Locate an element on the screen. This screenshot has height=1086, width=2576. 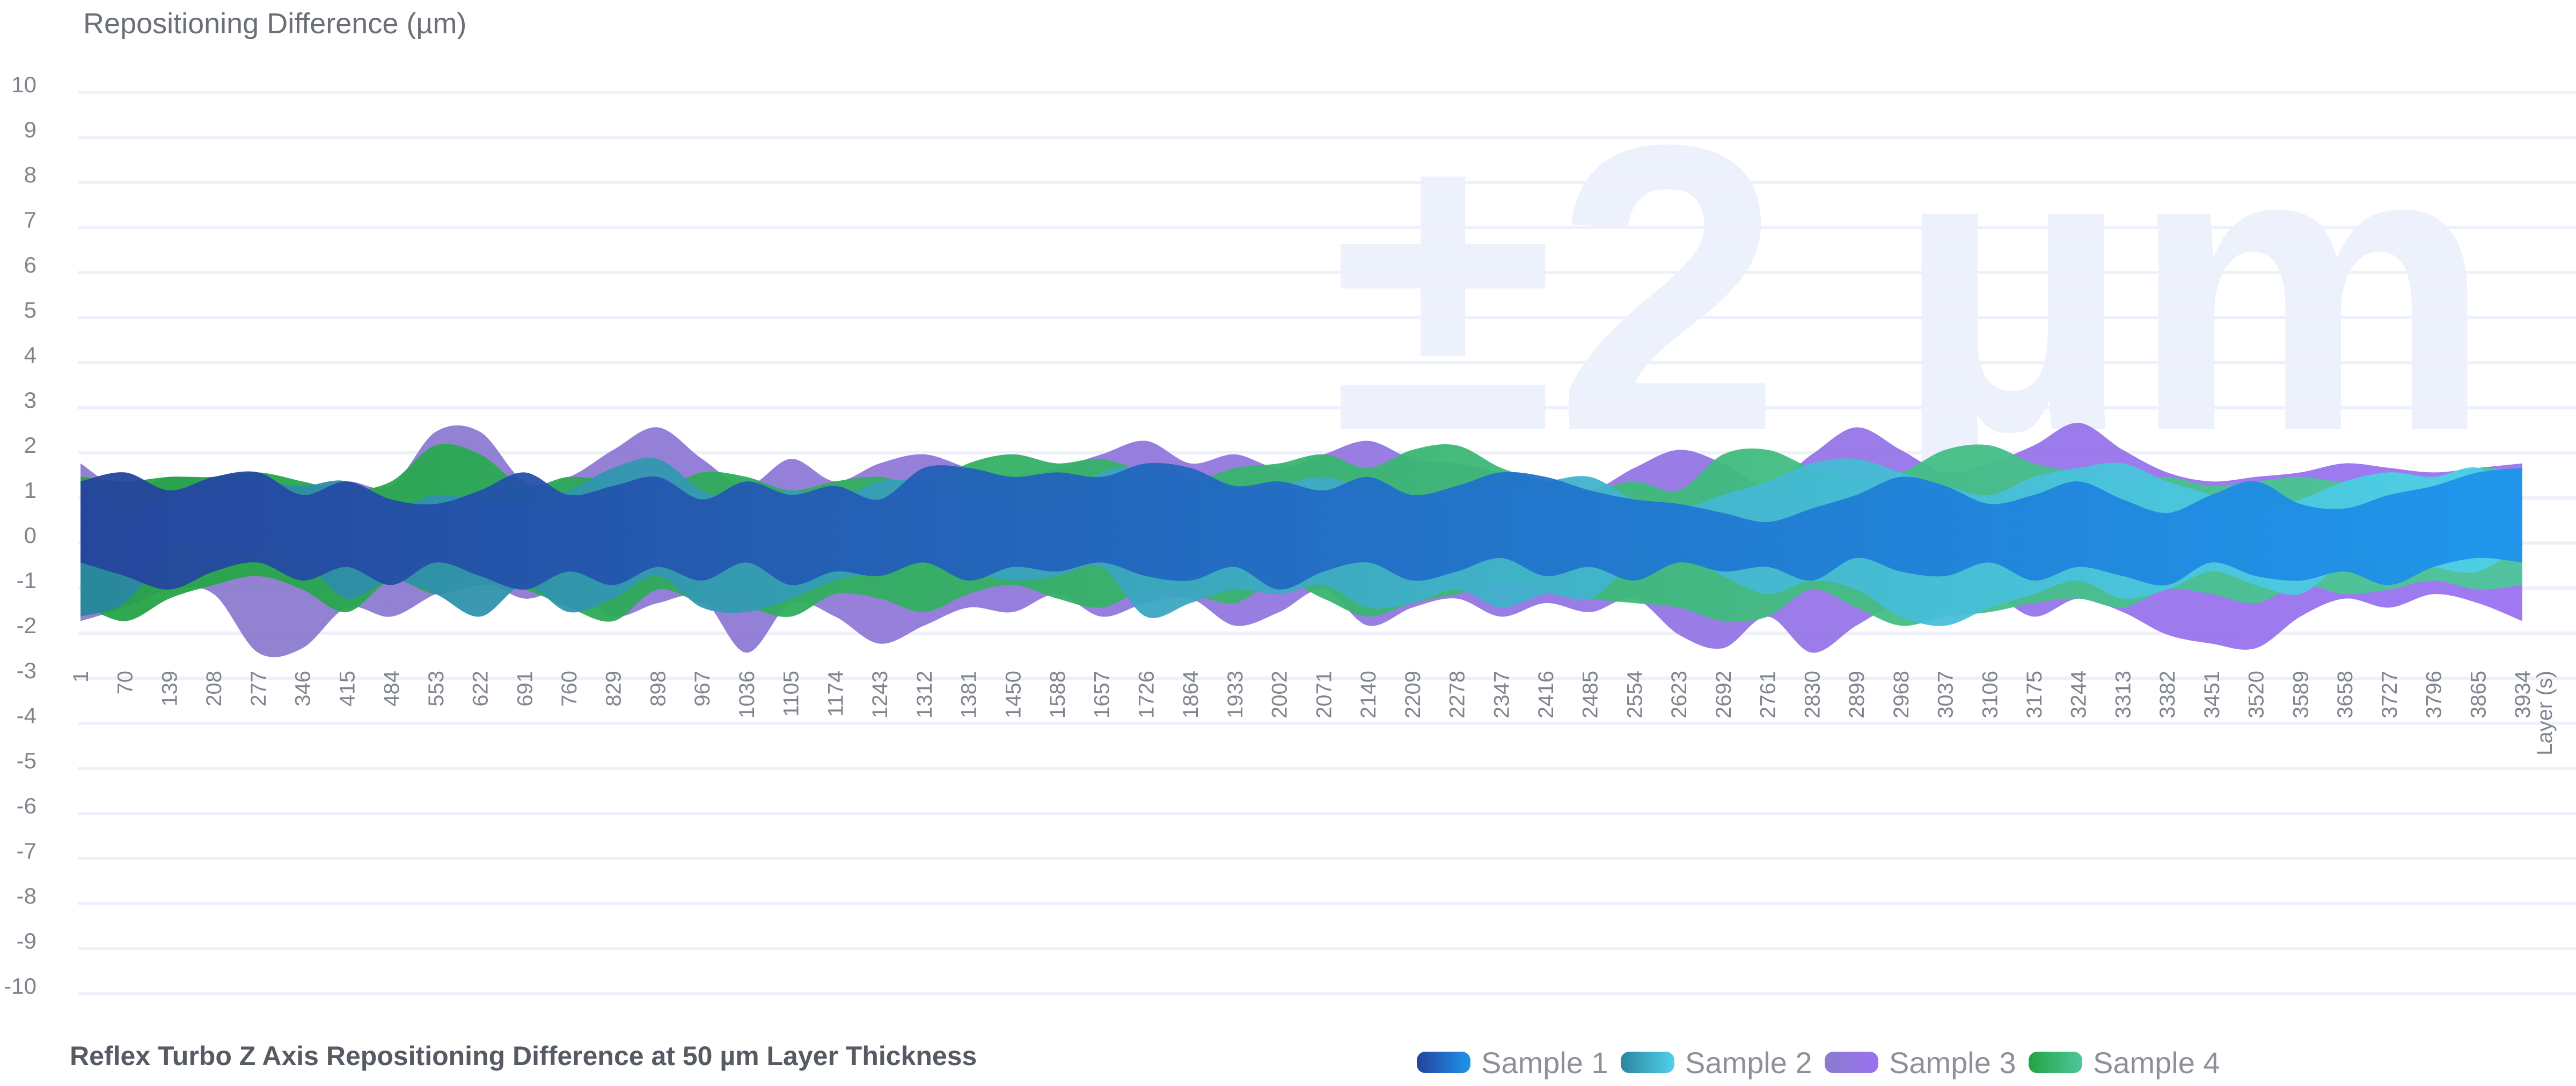
legend-label: Sample 2 is located at coordinates (1748, 1063).